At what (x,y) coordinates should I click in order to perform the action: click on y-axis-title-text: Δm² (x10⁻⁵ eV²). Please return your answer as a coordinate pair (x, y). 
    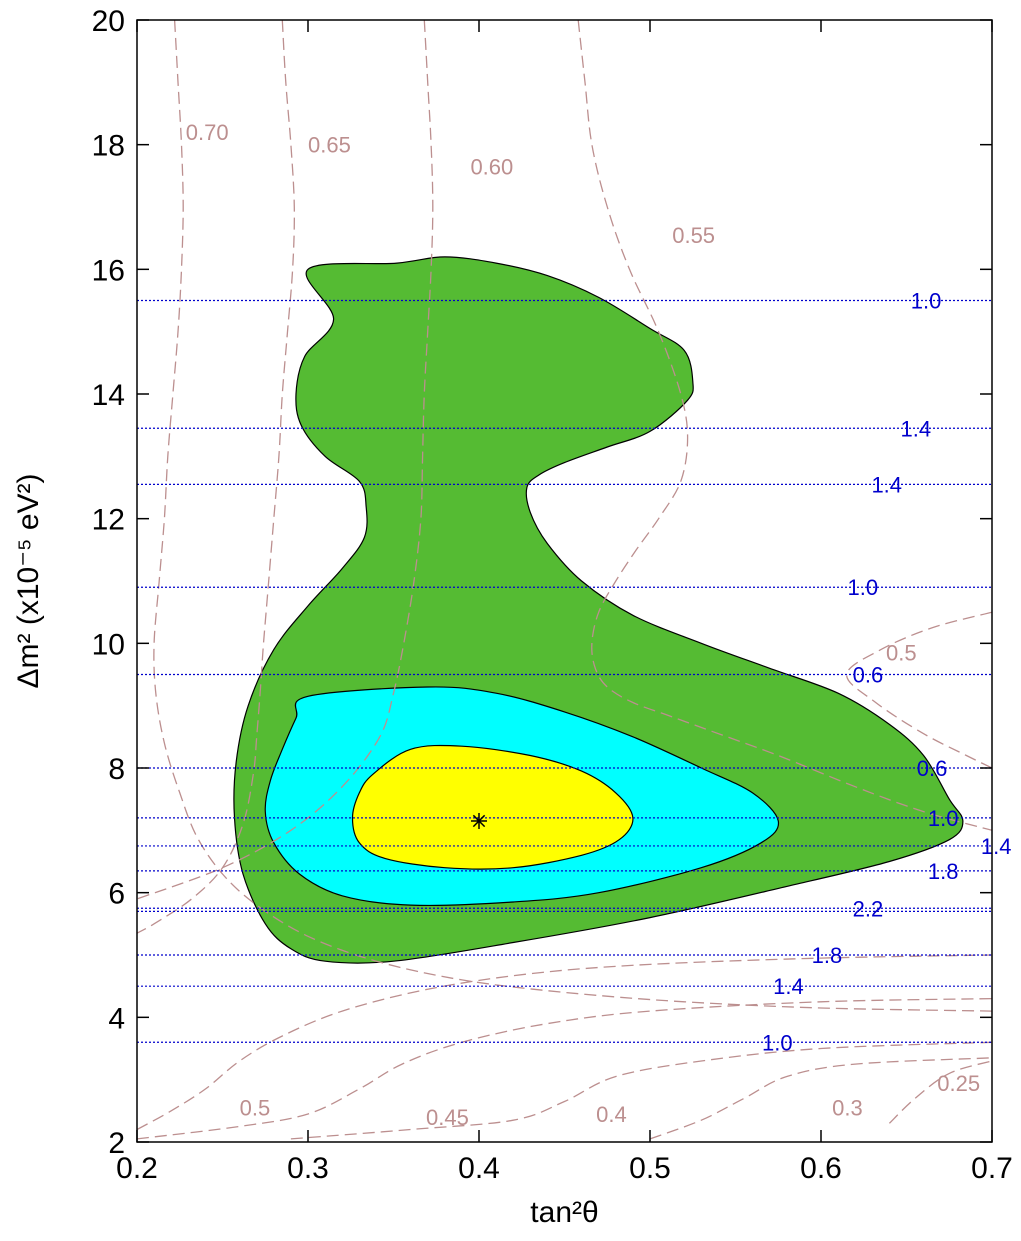
    Looking at the image, I should click on (28, 581).